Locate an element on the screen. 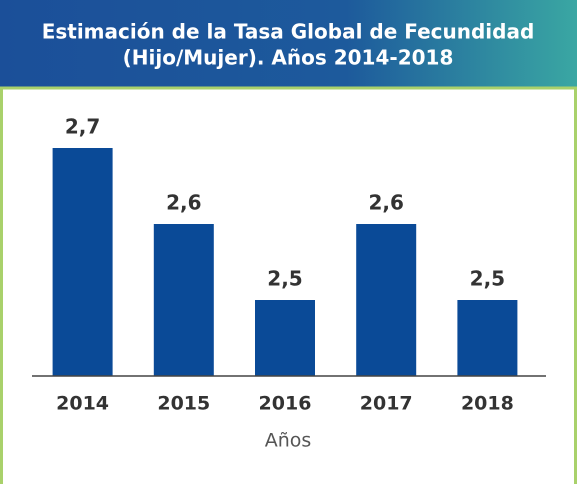  x-tick-label: 2017 is located at coordinates (386, 404).